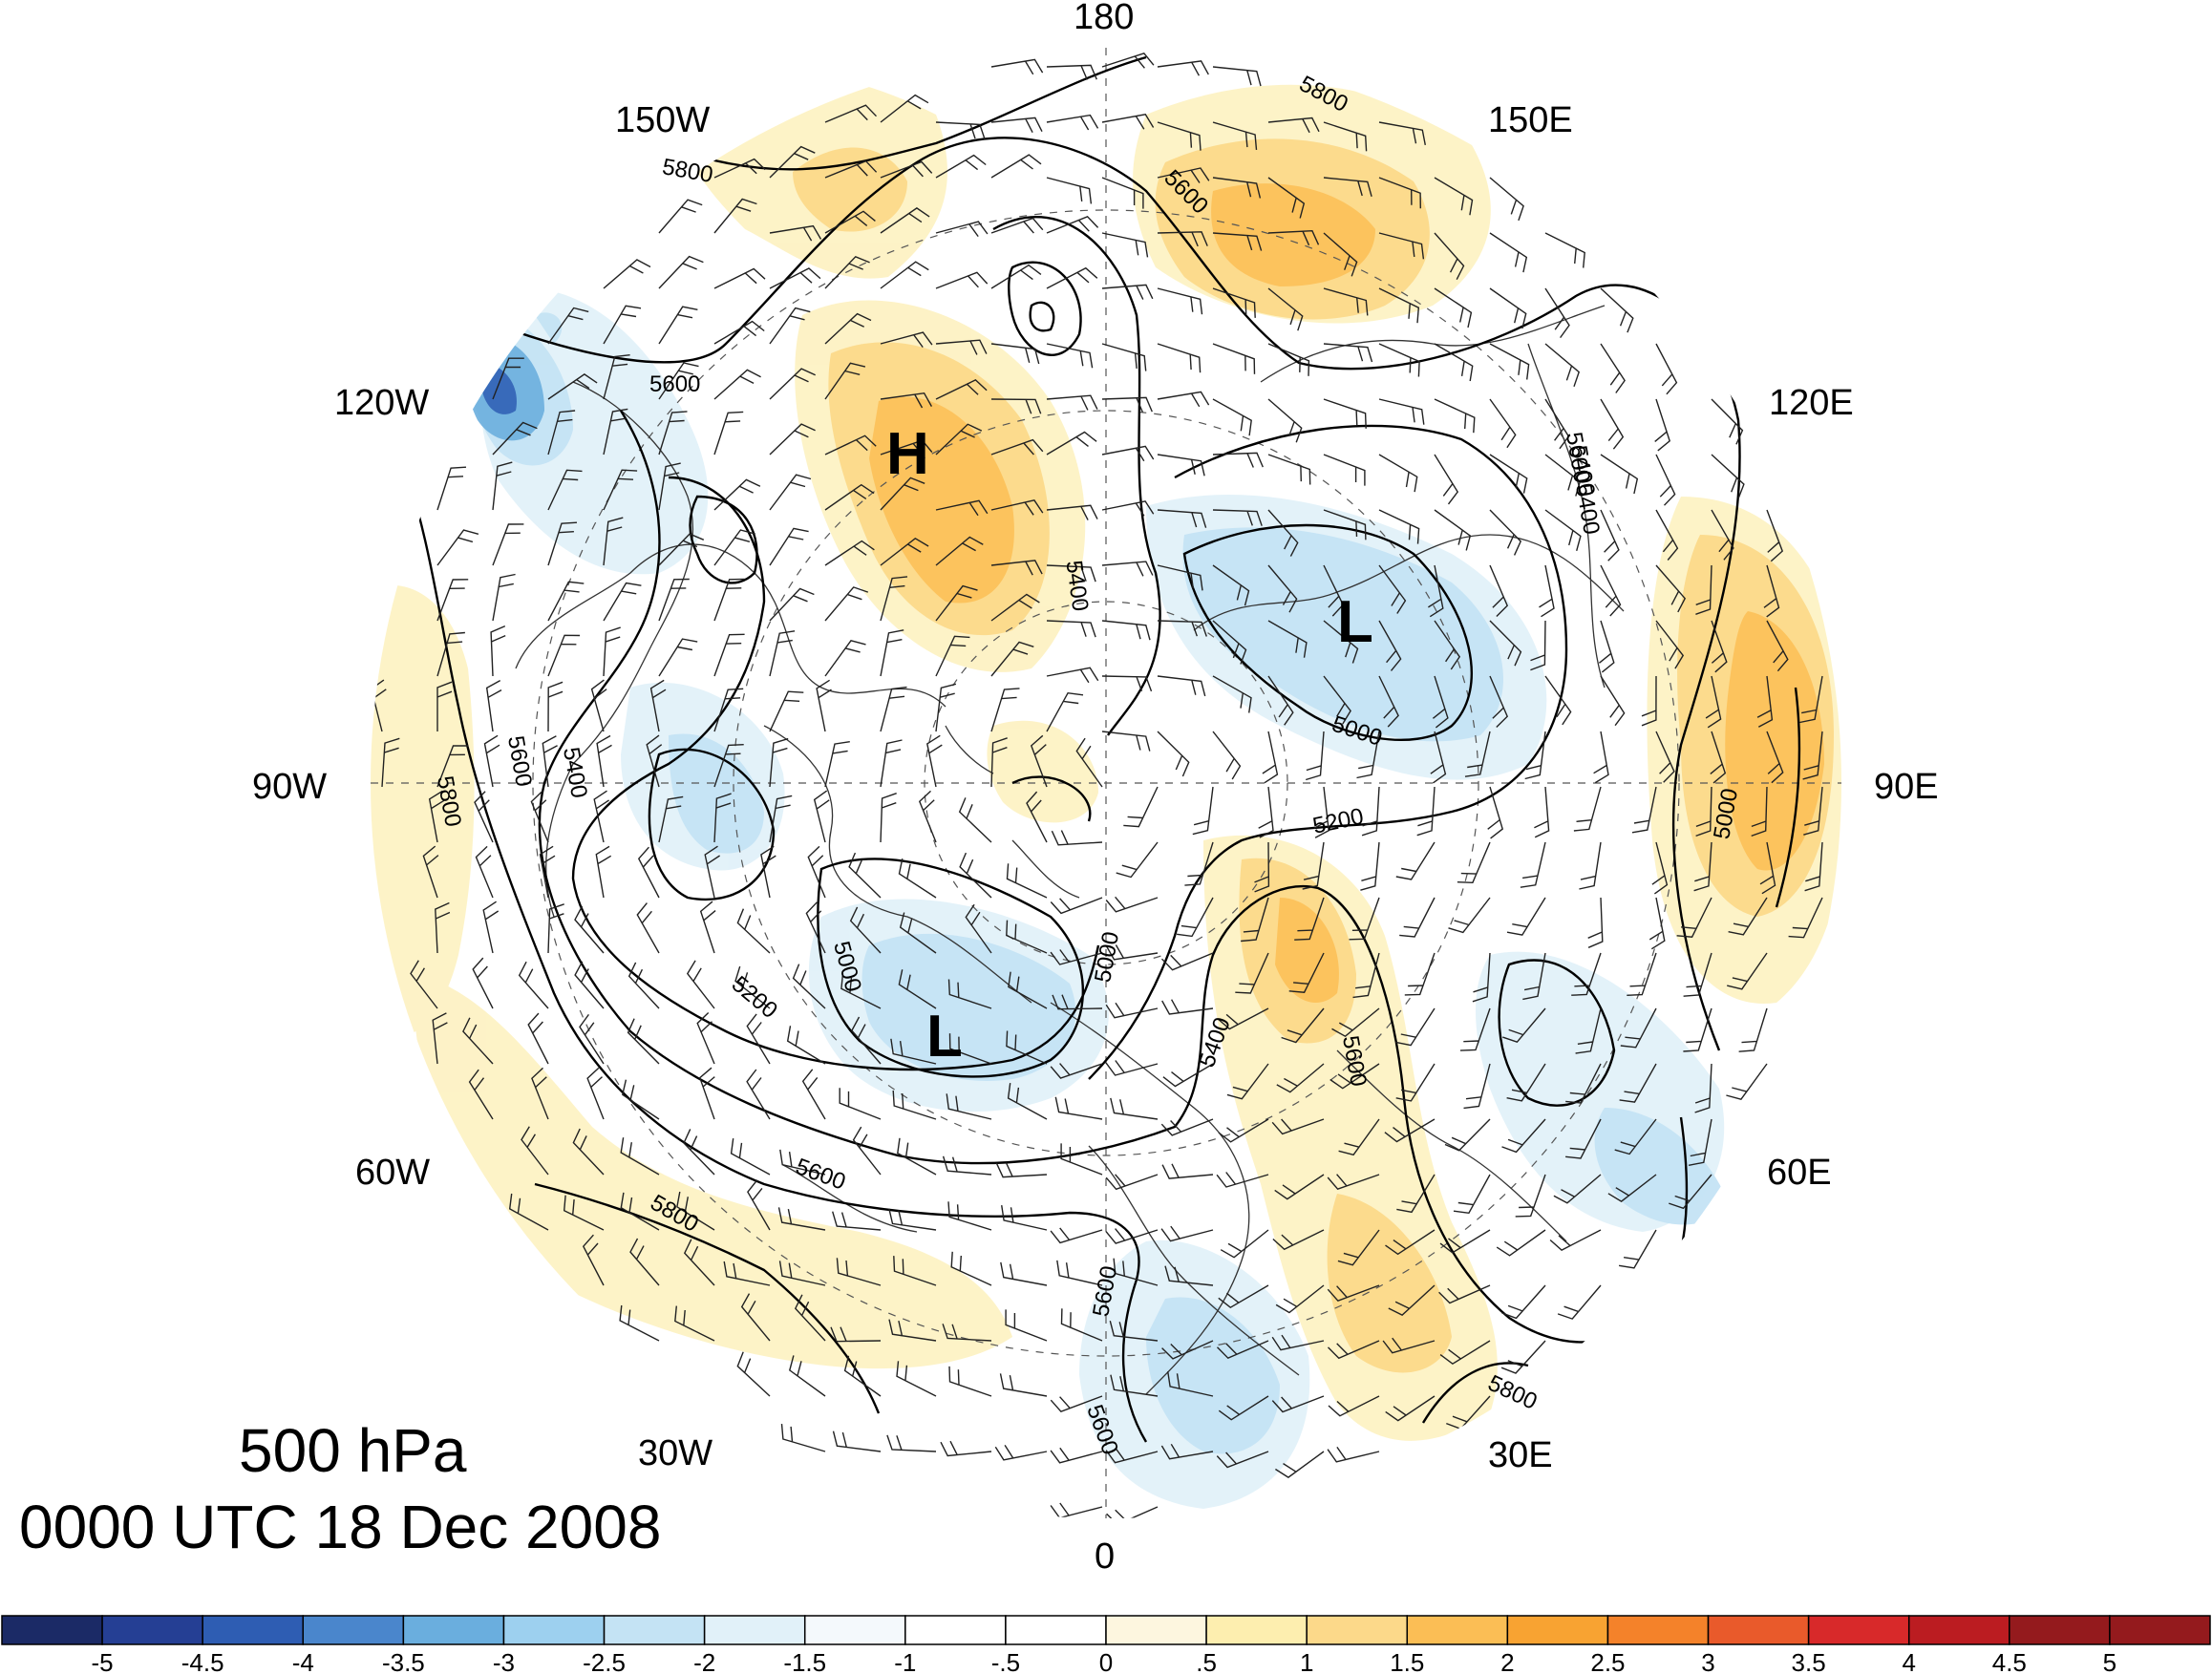  I want to click on lon-label-120e: 120E, so click(1811, 403).